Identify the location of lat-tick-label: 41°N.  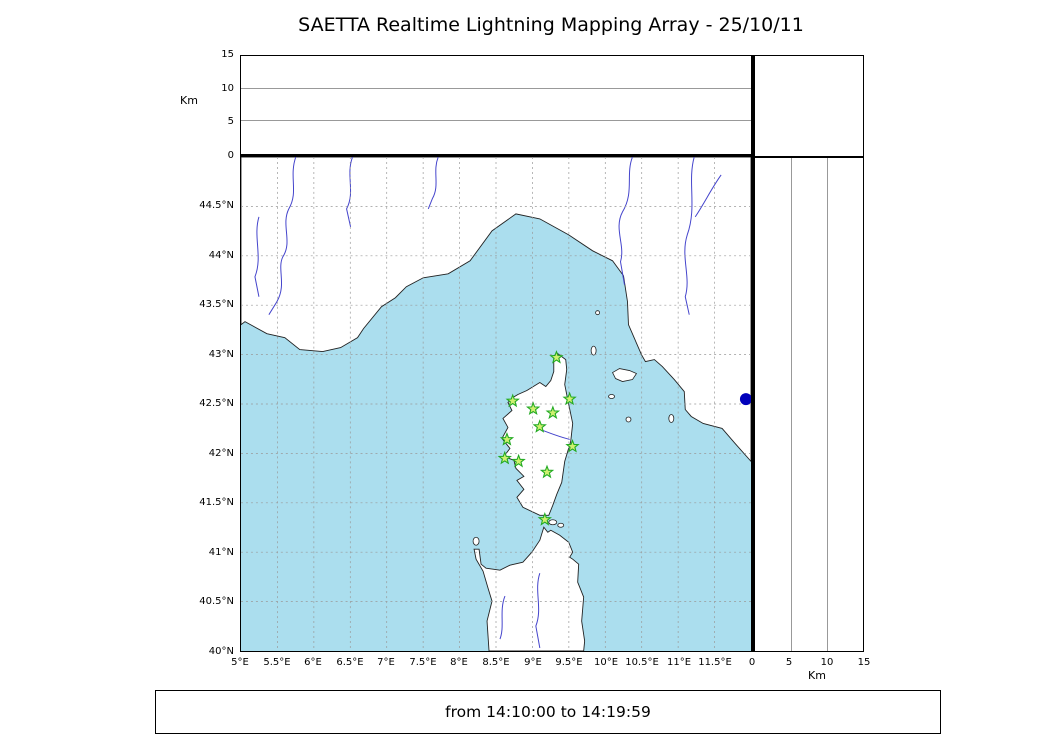
(221, 552).